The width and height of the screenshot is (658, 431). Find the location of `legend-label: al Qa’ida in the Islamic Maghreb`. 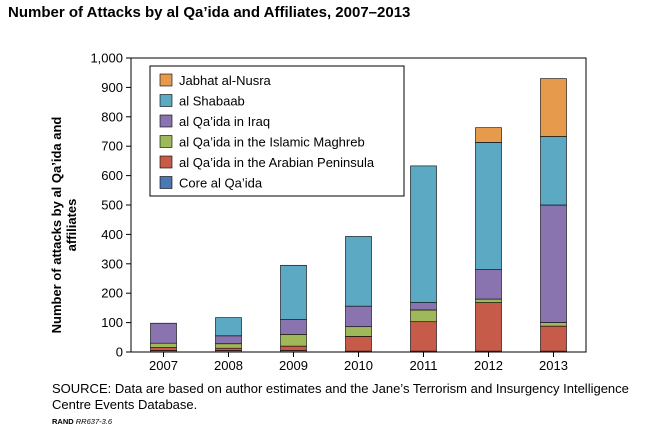

legend-label: al Qa’ida in the Islamic Maghreb is located at coordinates (272, 142).